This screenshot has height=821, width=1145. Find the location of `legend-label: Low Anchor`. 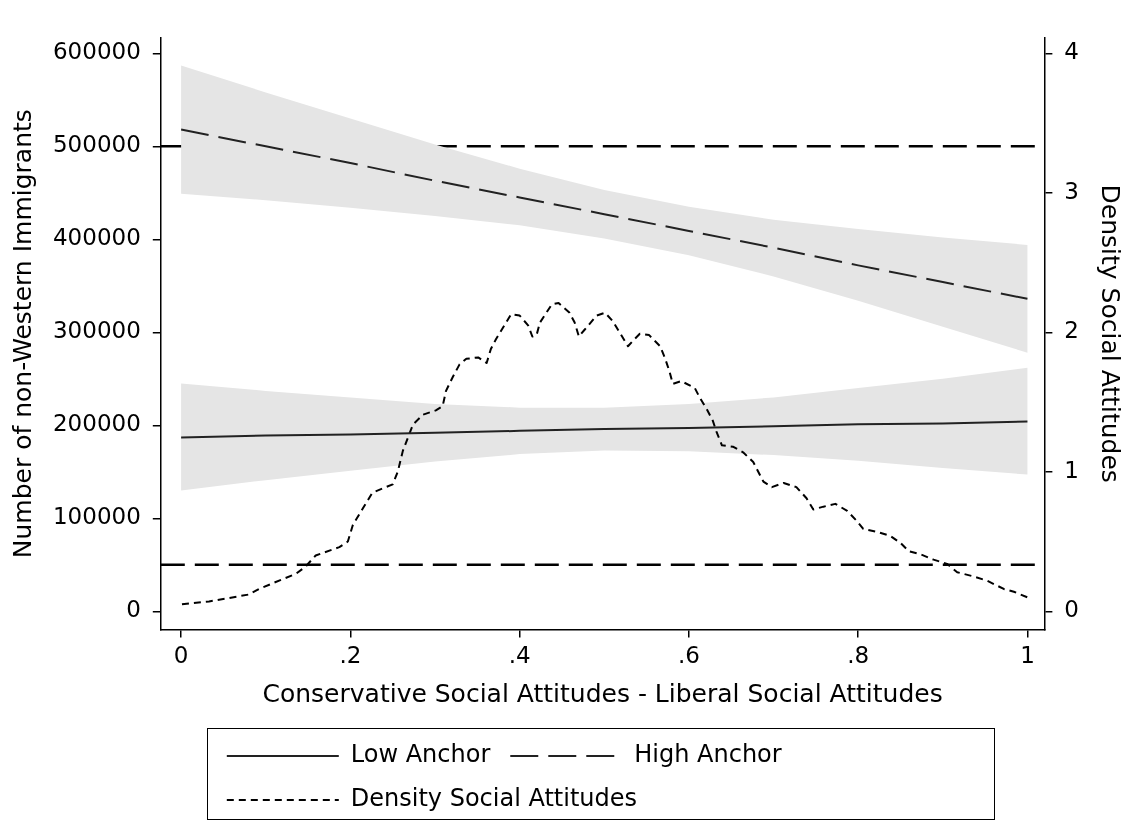

legend-label: Low Anchor is located at coordinates (420, 754).